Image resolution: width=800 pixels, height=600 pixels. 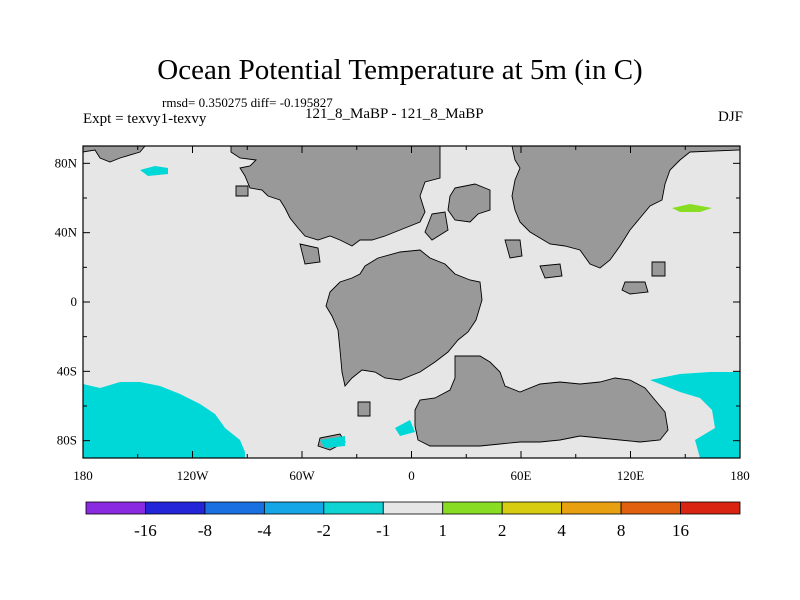 I want to click on land-islands-south, so click(x=364, y=409).